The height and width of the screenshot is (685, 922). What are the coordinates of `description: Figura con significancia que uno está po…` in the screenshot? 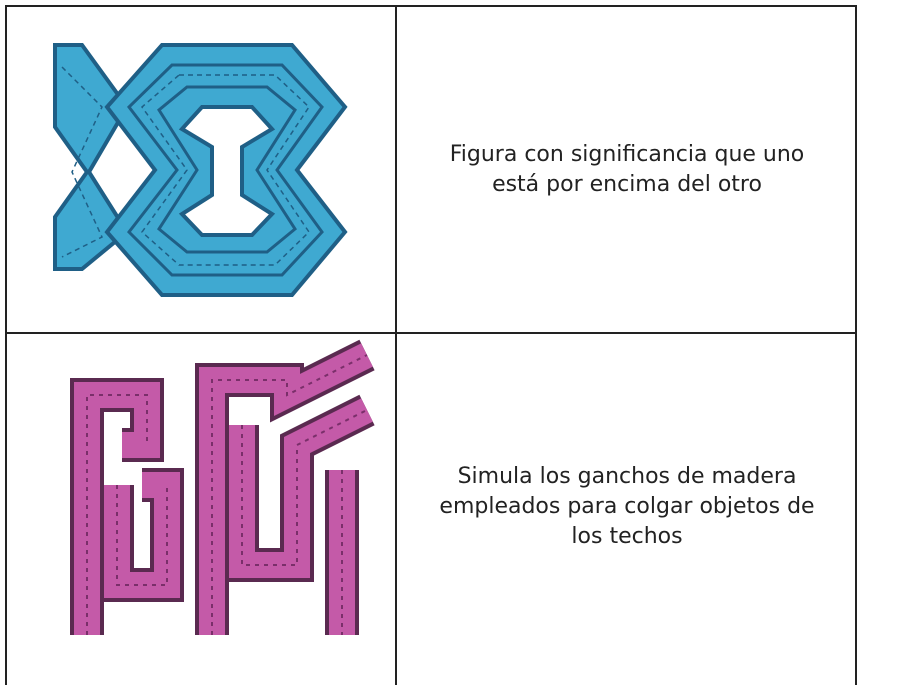 It's located at (627, 169).